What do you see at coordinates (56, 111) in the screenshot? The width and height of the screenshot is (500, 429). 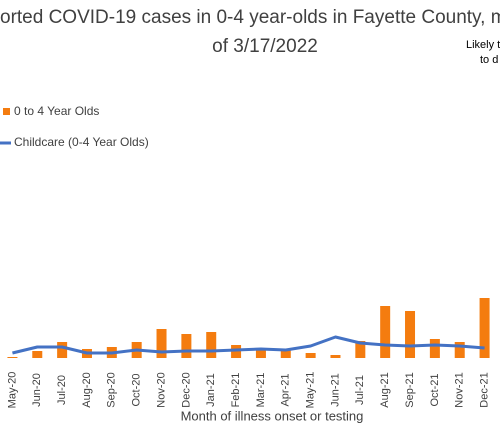 I see `legend-label: 0 to 4 Year Olds` at bounding box center [56, 111].